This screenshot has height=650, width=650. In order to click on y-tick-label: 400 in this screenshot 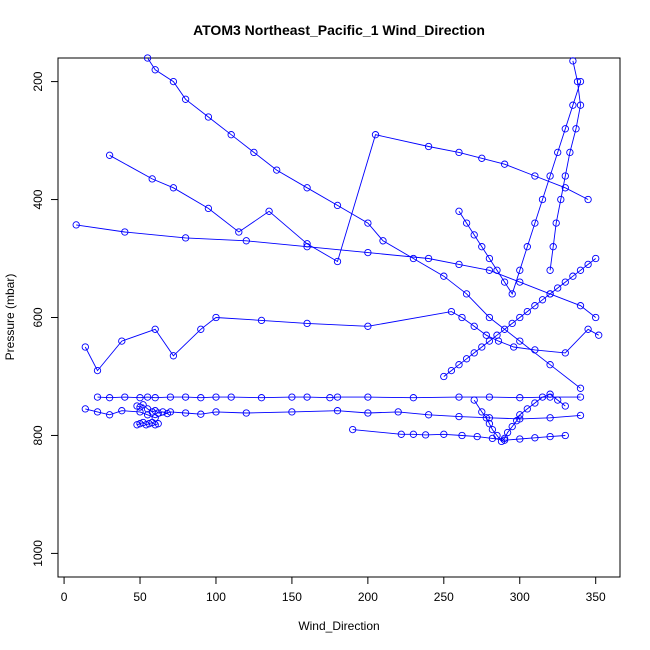, I will do `click(38, 199)`.